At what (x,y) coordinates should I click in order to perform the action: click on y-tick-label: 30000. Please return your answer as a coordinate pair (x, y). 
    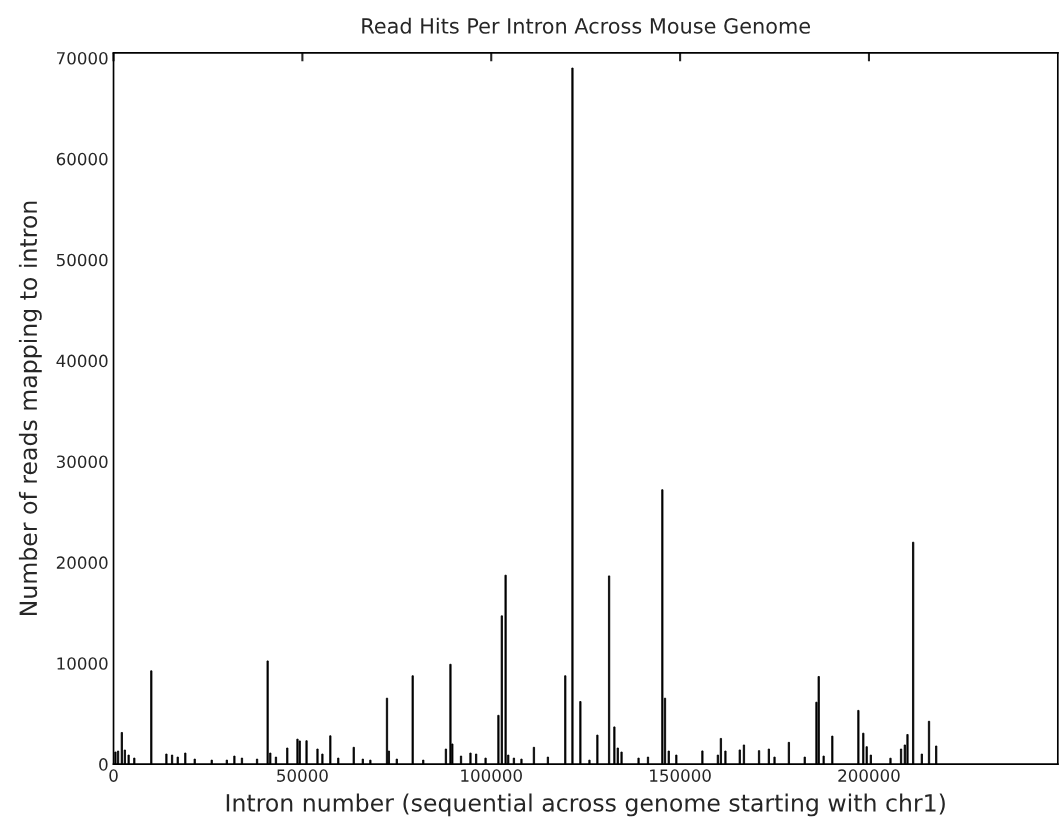
    Looking at the image, I should click on (82, 462).